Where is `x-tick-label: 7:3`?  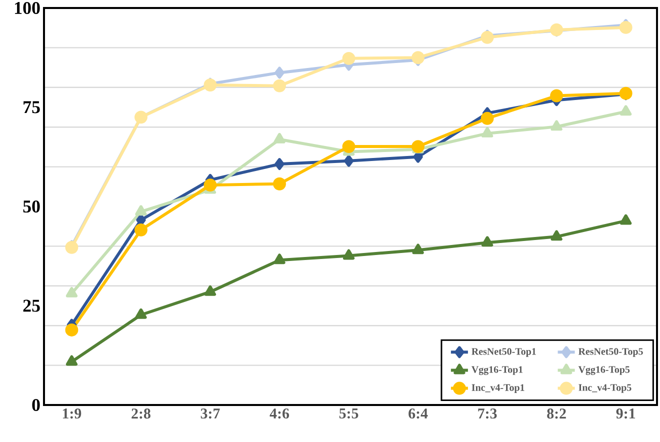 x-tick-label: 7:3 is located at coordinates (487, 413).